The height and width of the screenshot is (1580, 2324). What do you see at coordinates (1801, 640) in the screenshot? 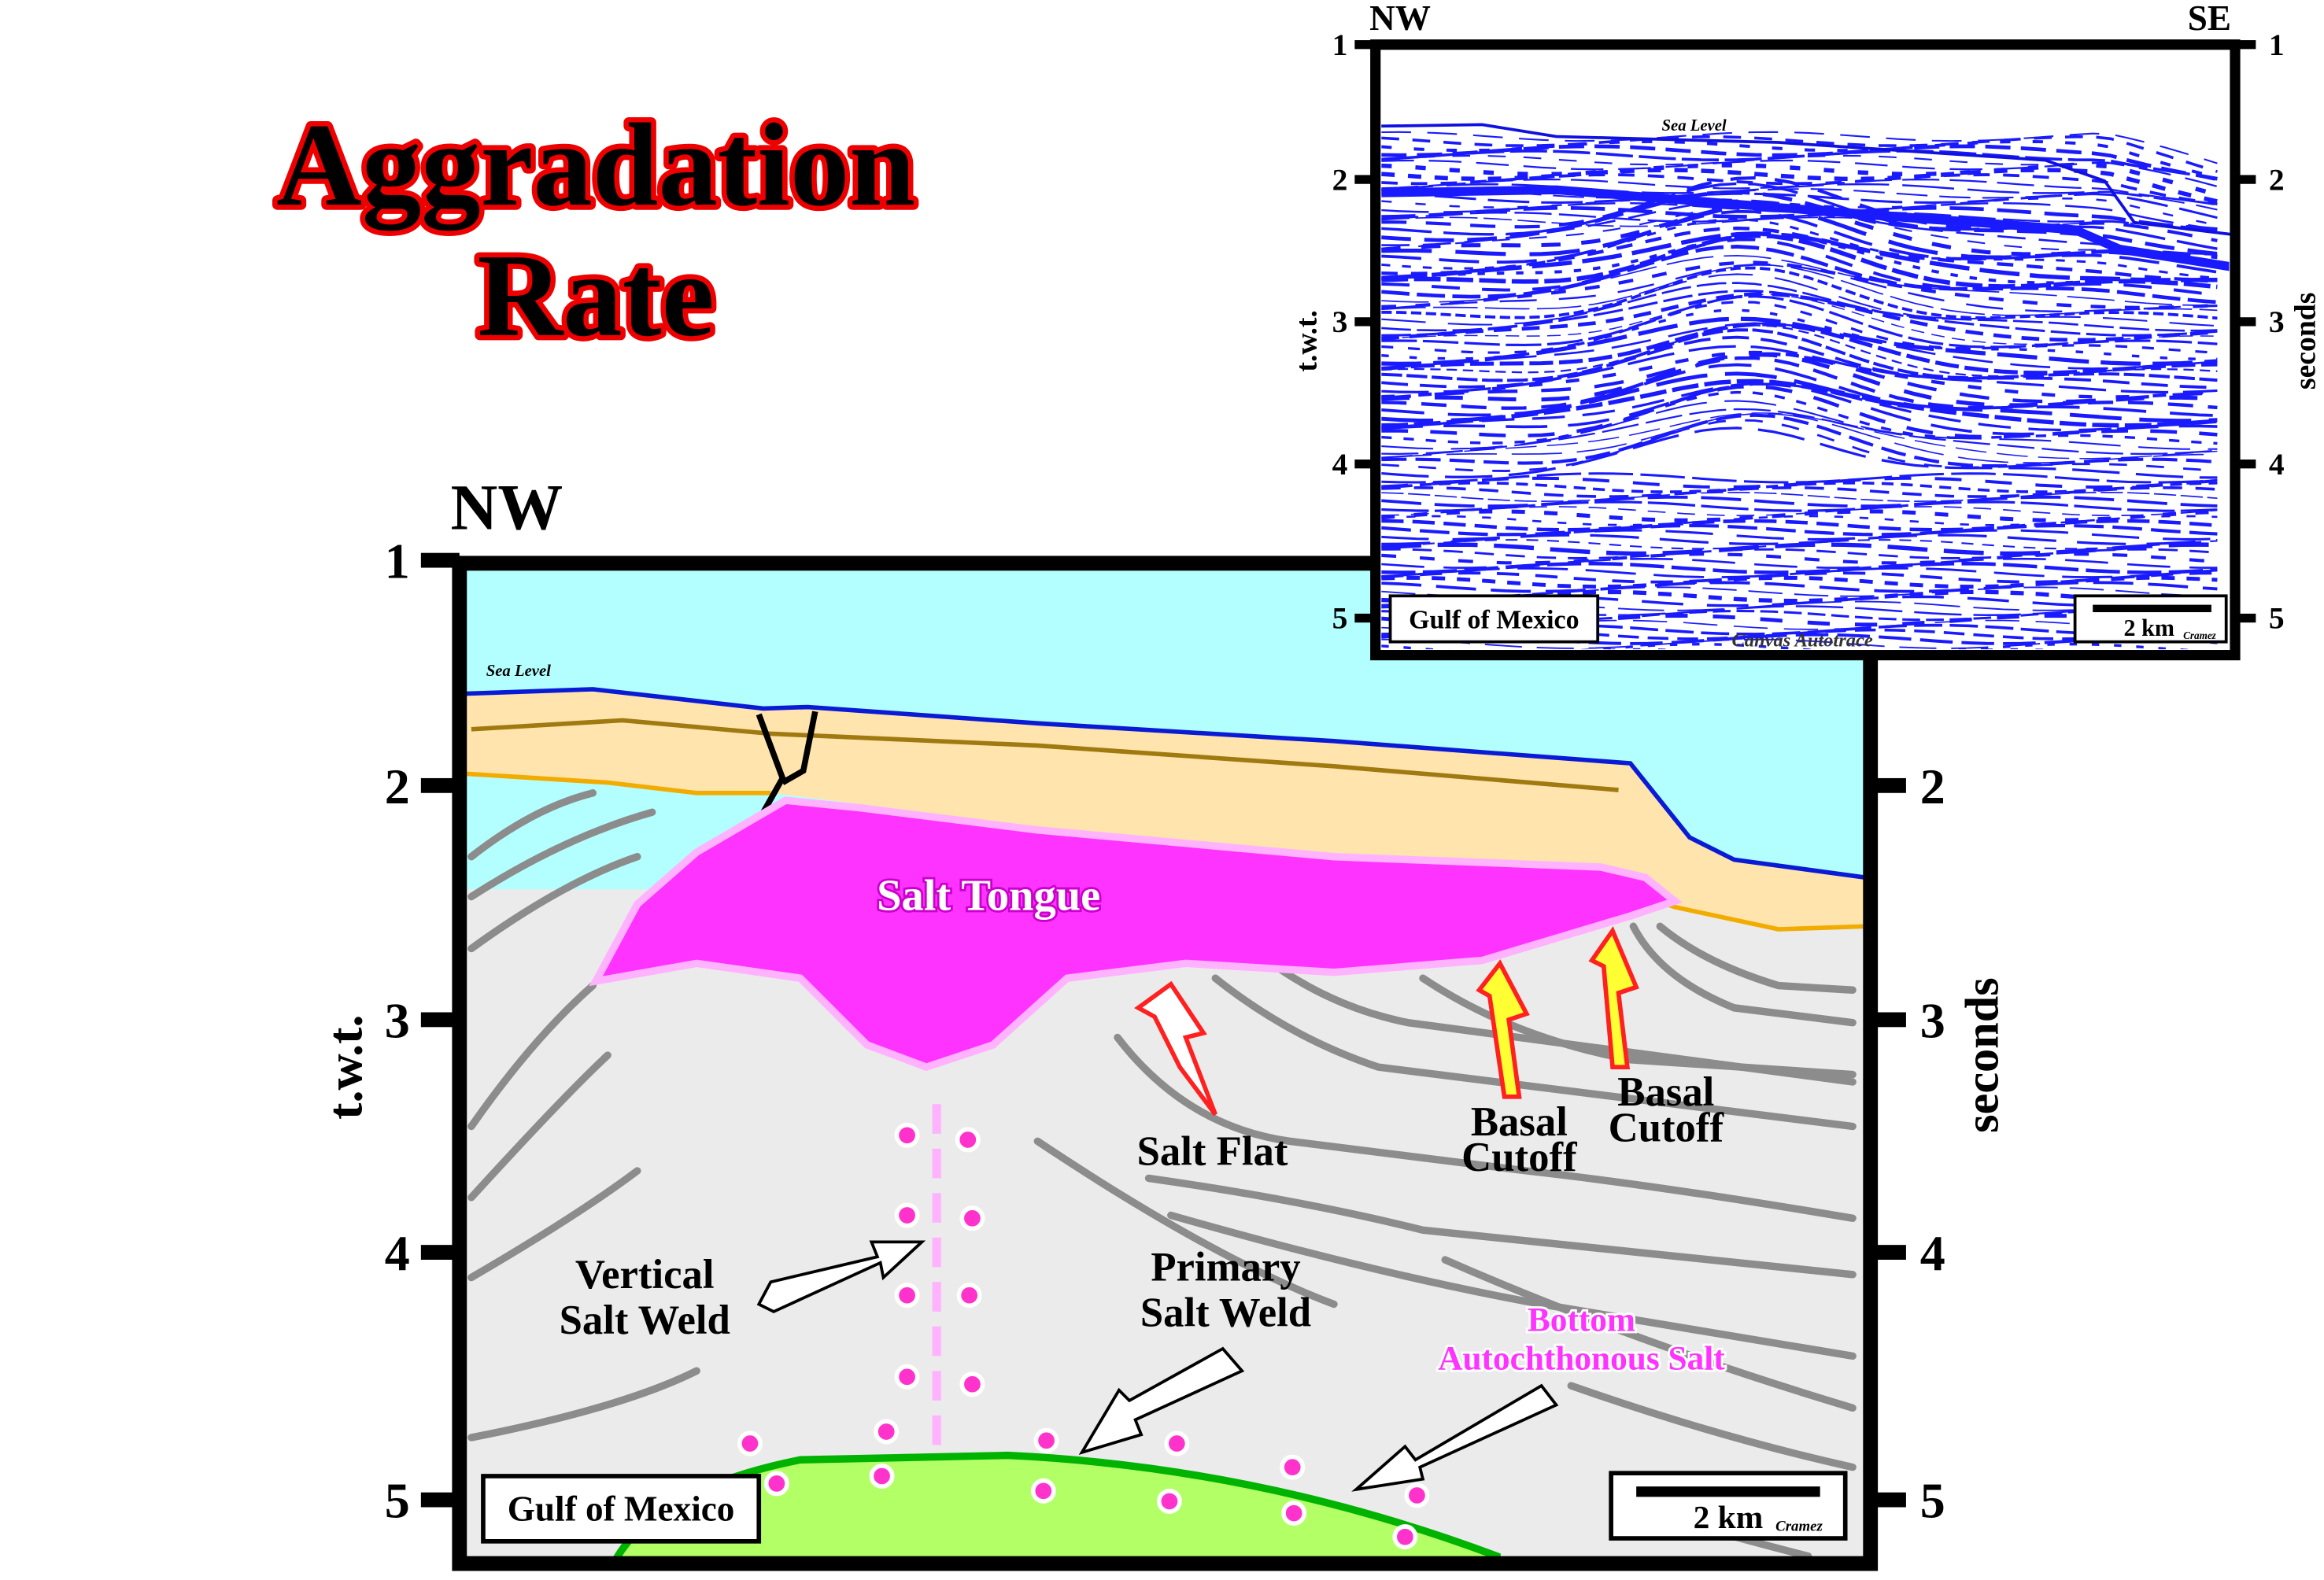
I see `watermark: Canvas Autotrace` at bounding box center [1801, 640].